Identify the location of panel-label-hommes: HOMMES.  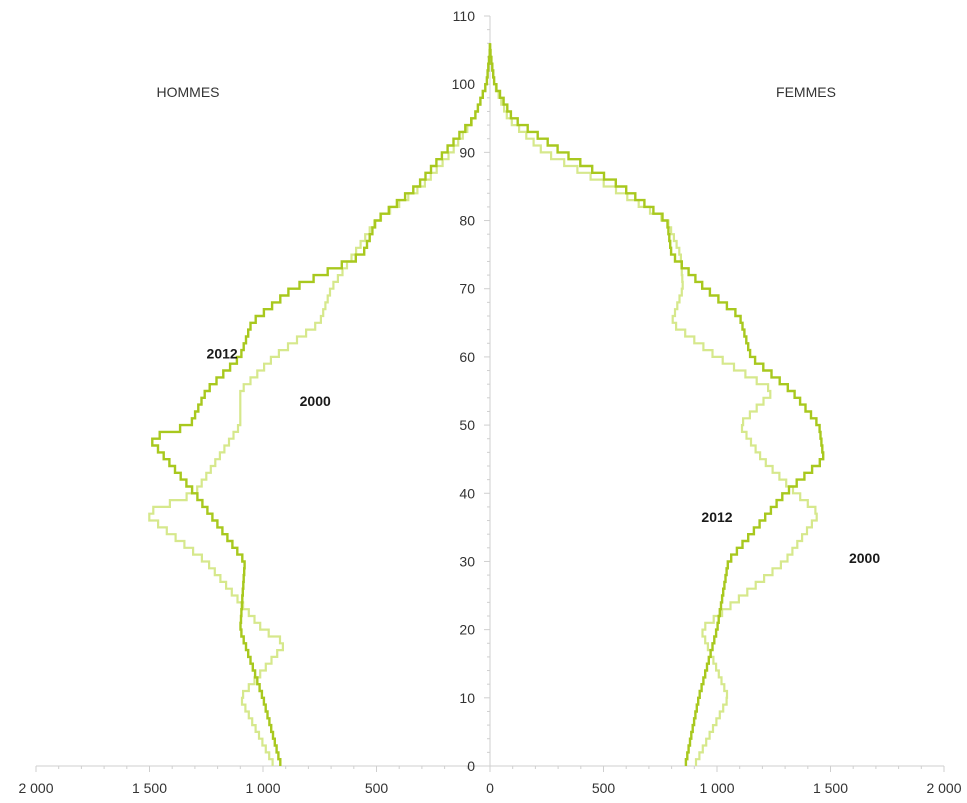
(188, 92).